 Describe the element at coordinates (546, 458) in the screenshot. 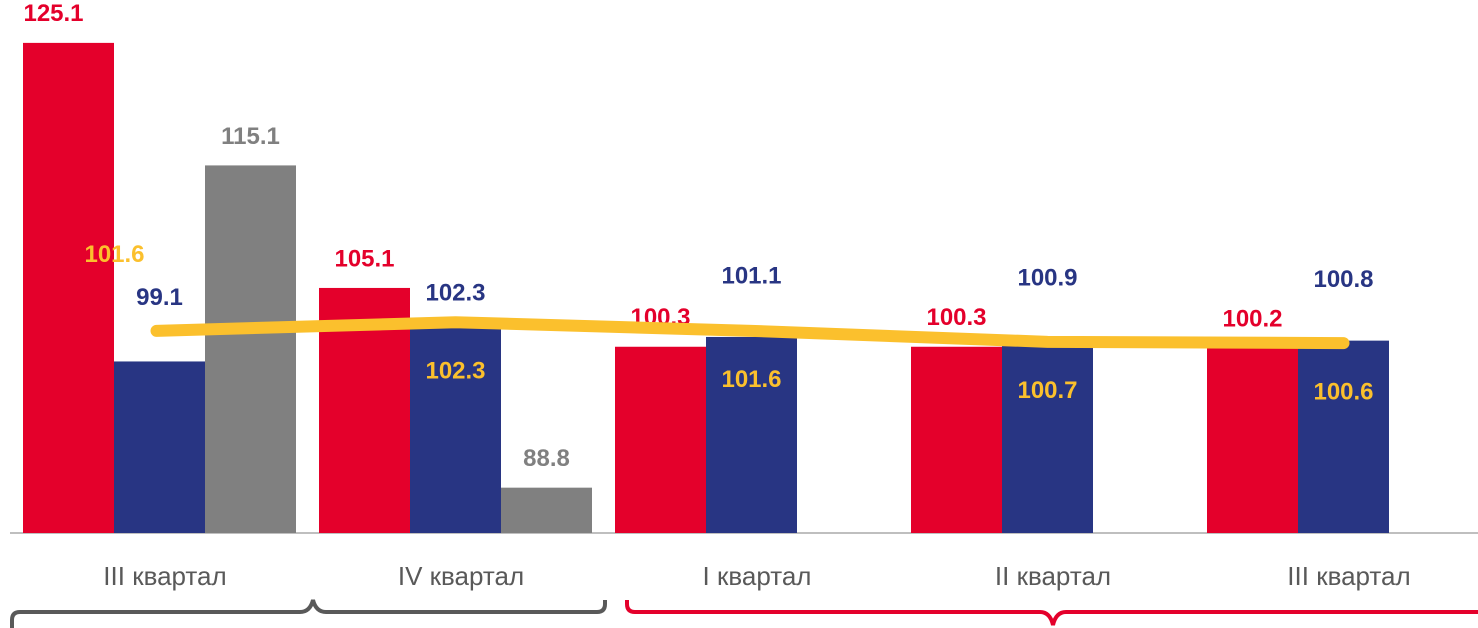

I see `data-label: 88.8` at that location.